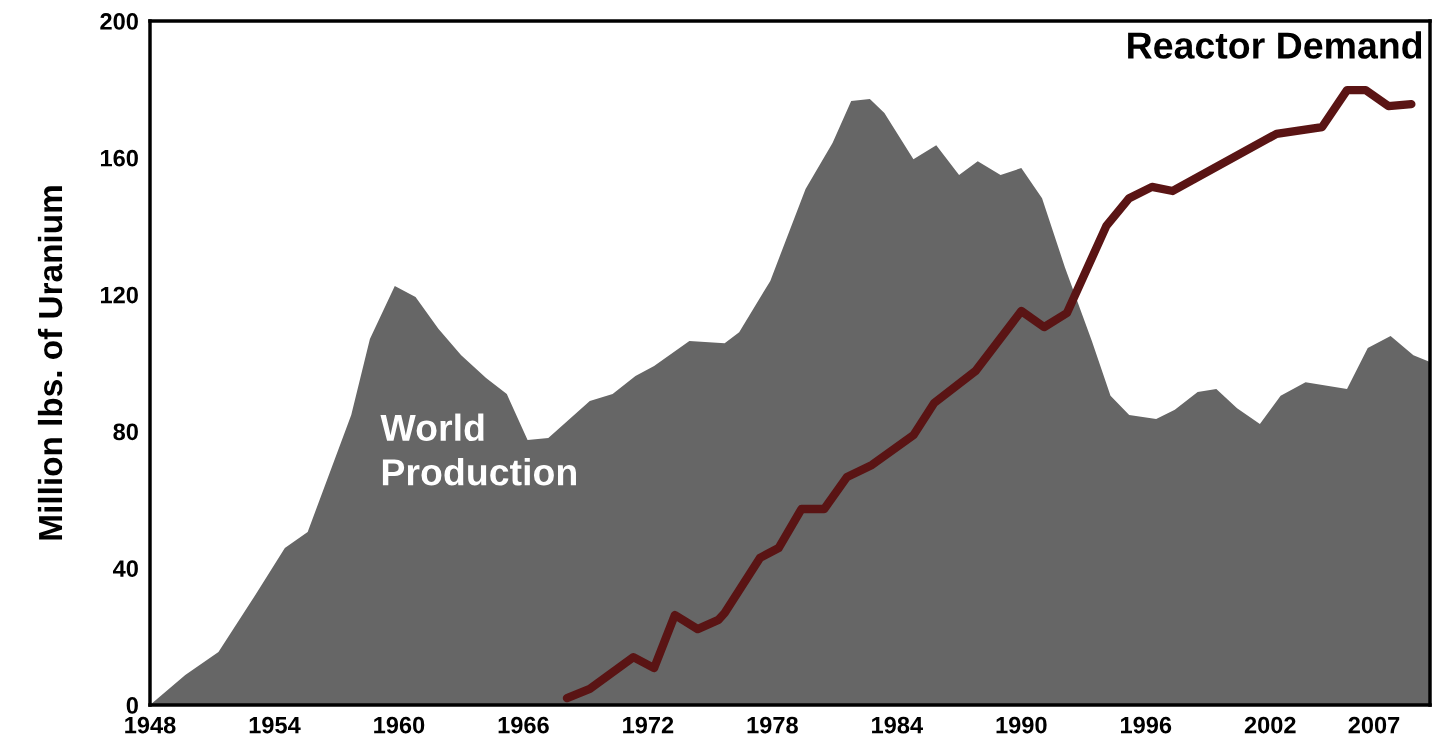  I want to click on series-label: Reactor Demand, so click(1275, 45).